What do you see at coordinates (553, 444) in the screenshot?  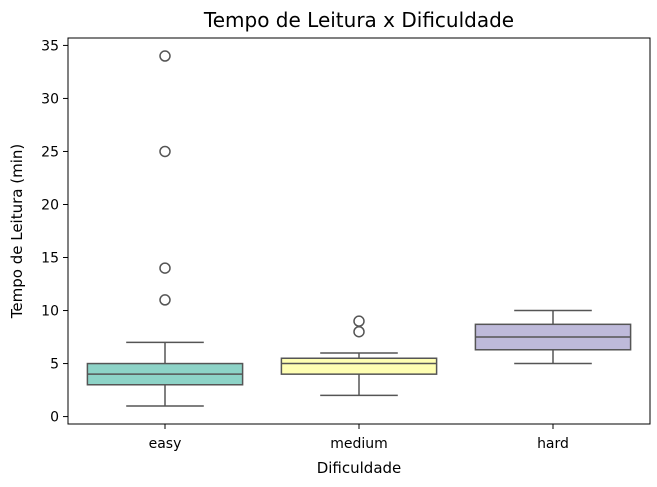 I see `x-tick-label-hard: hard` at bounding box center [553, 444].